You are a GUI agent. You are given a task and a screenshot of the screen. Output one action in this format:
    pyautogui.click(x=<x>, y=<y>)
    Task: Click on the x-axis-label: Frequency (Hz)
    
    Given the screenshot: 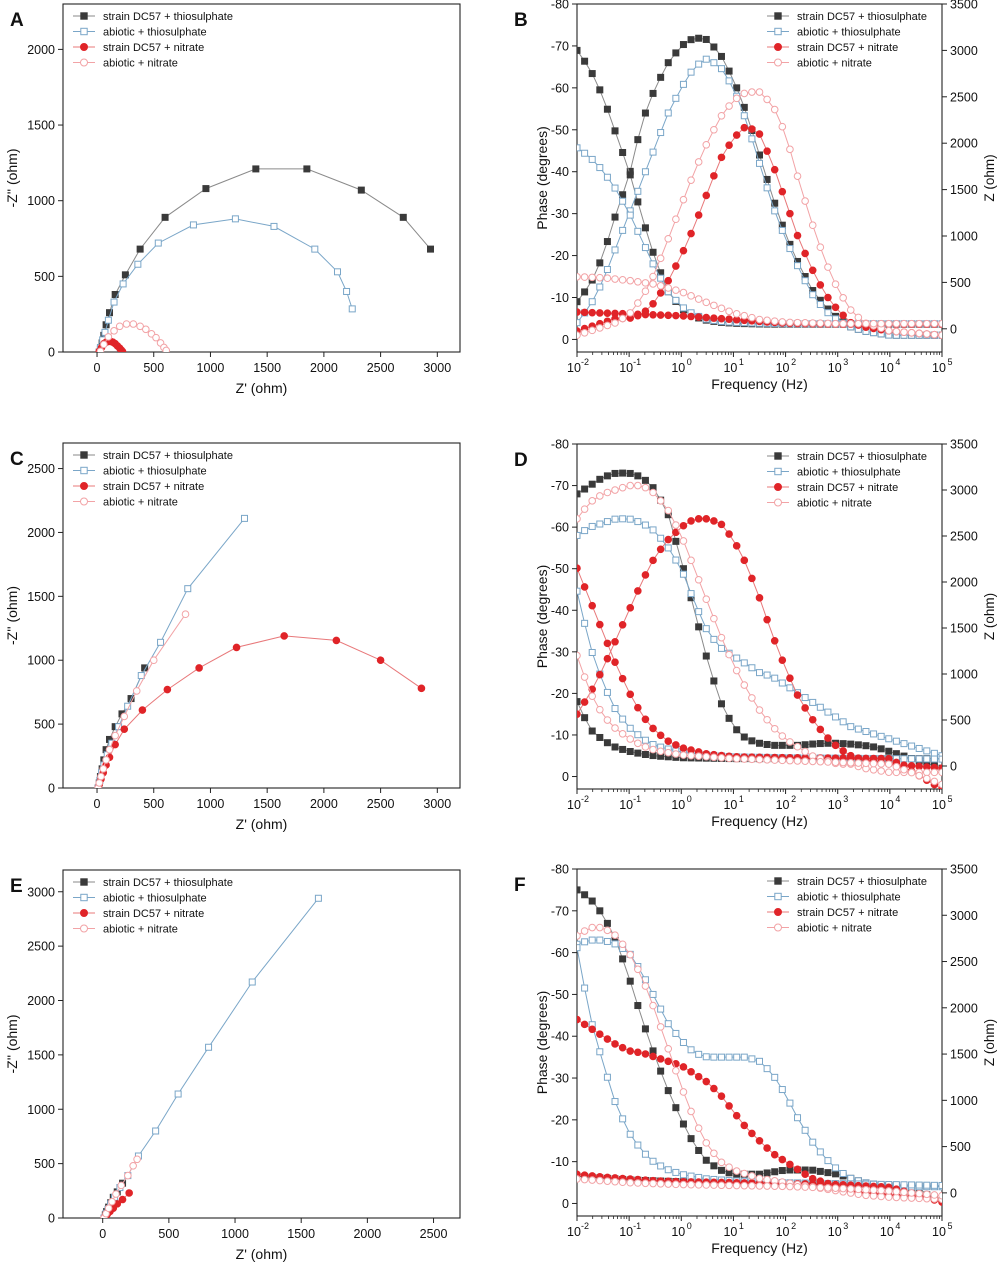 What is the action you would take?
    pyautogui.click(x=759, y=384)
    